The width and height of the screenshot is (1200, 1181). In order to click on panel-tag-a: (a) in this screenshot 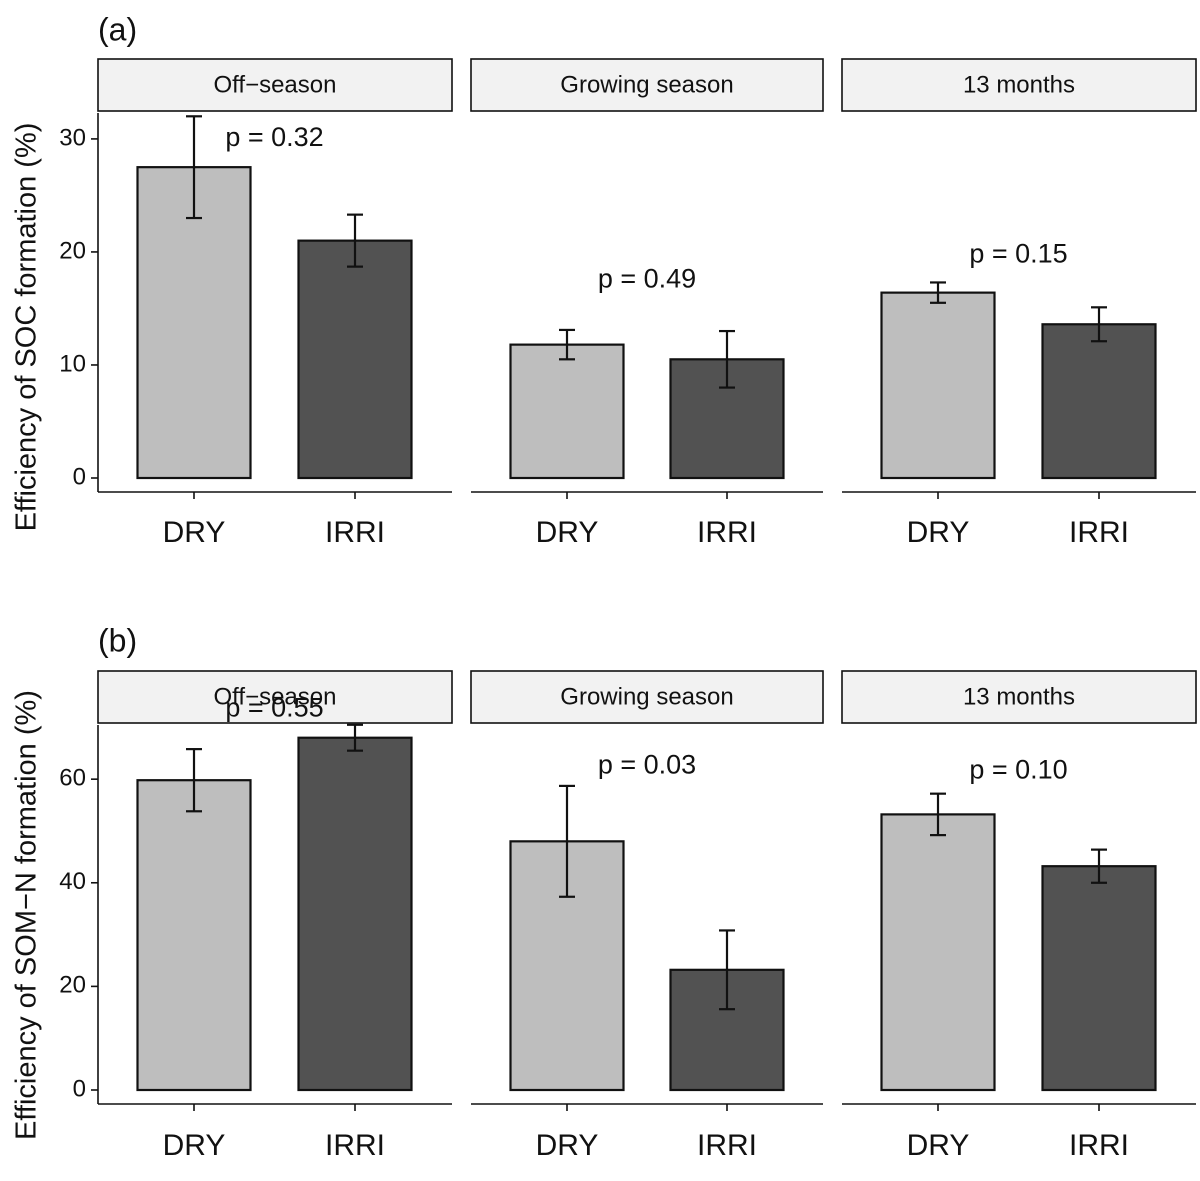, I will do `click(117, 29)`.